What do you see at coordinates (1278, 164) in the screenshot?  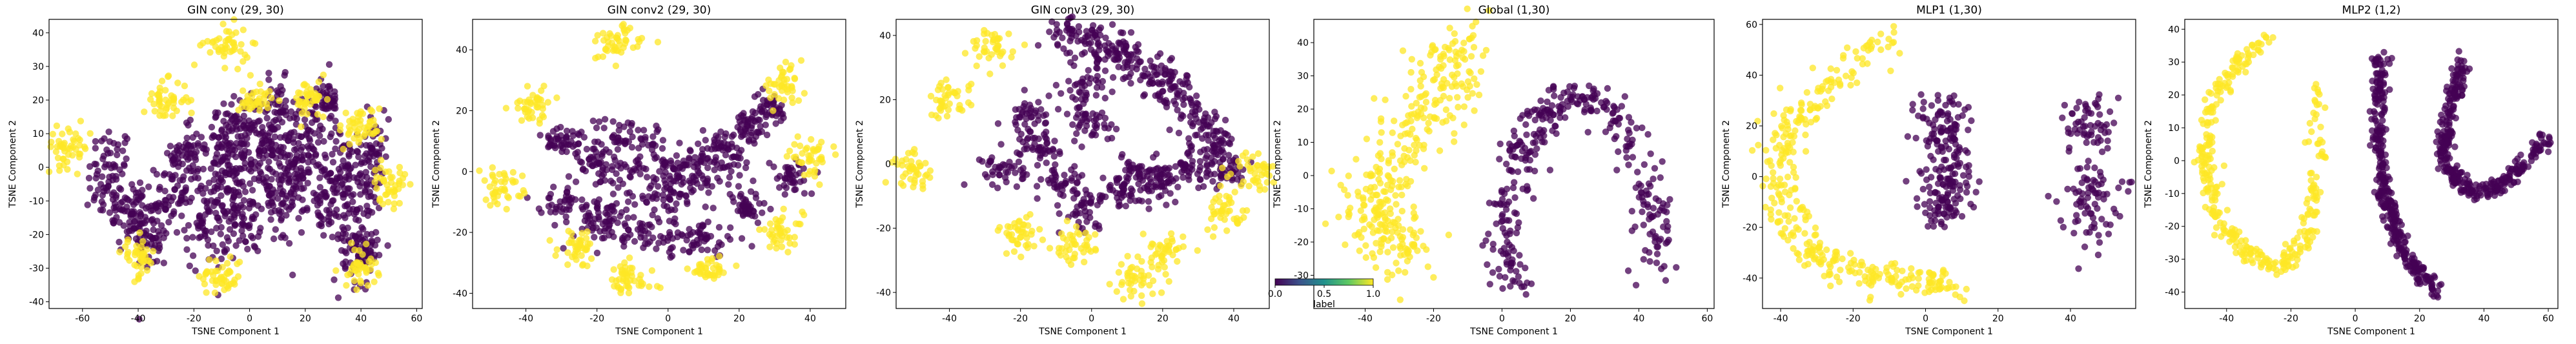 I see `y-axis-label: TSNE Component 2` at bounding box center [1278, 164].